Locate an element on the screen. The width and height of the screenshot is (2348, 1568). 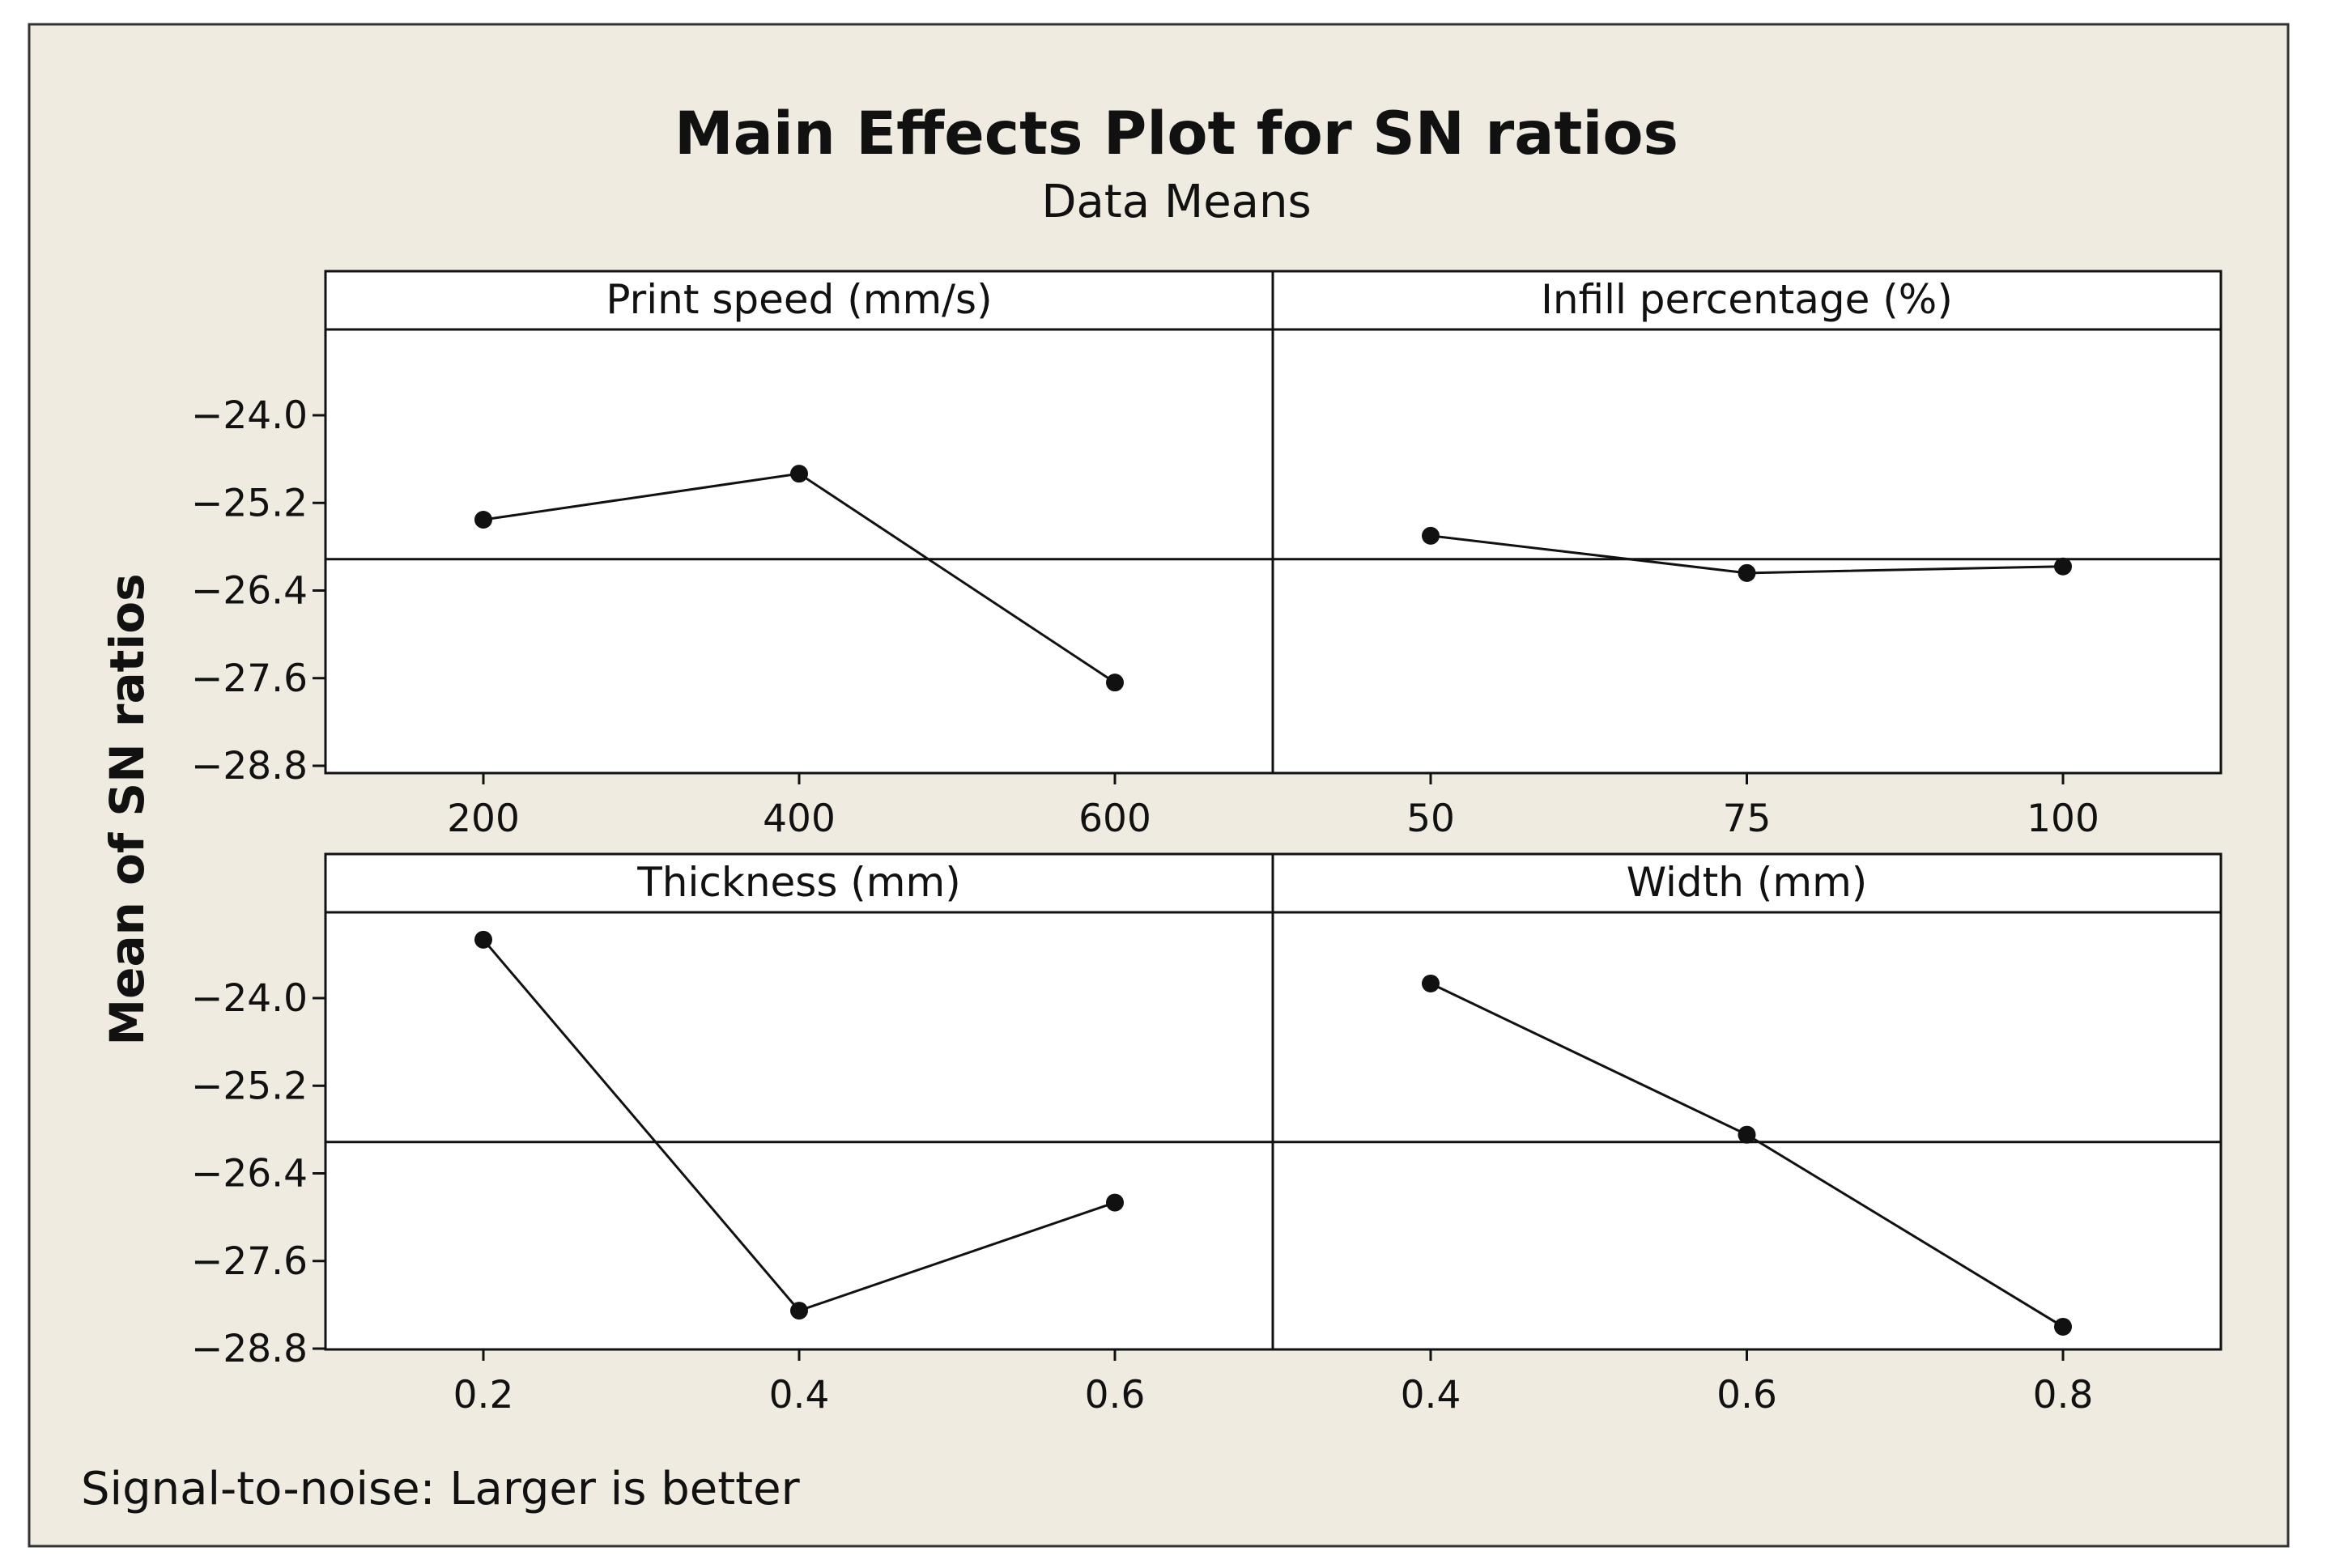
panel-title: Width (mm) is located at coordinates (1747, 882).